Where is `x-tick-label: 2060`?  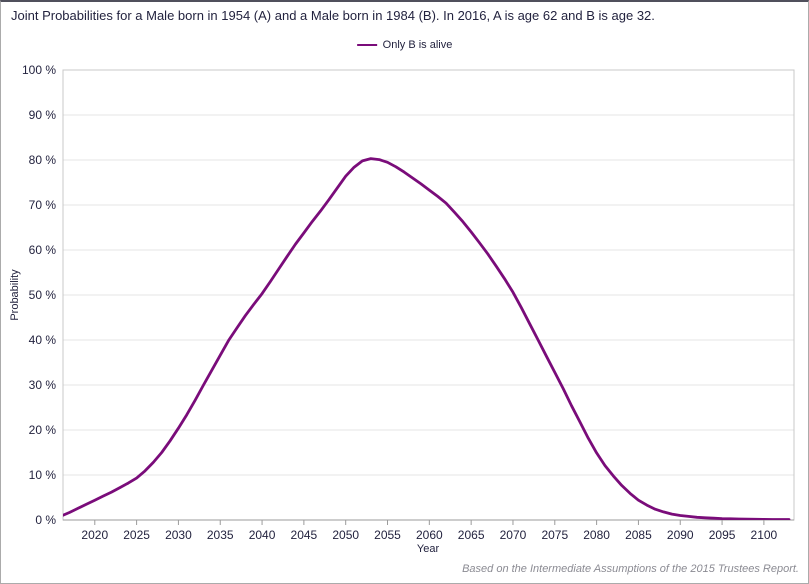
x-tick-label: 2060 is located at coordinates (429, 535).